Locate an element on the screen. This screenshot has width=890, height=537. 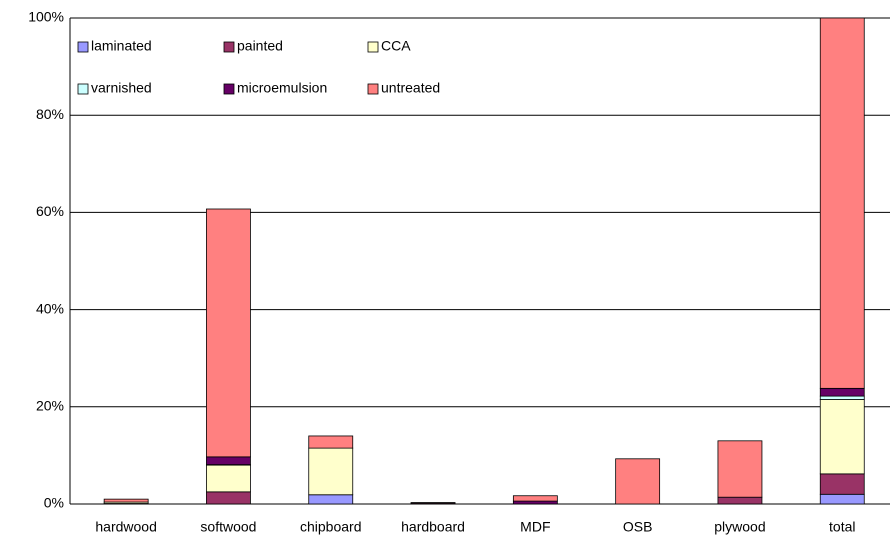
y-tick-label: 20% is located at coordinates (50, 406).